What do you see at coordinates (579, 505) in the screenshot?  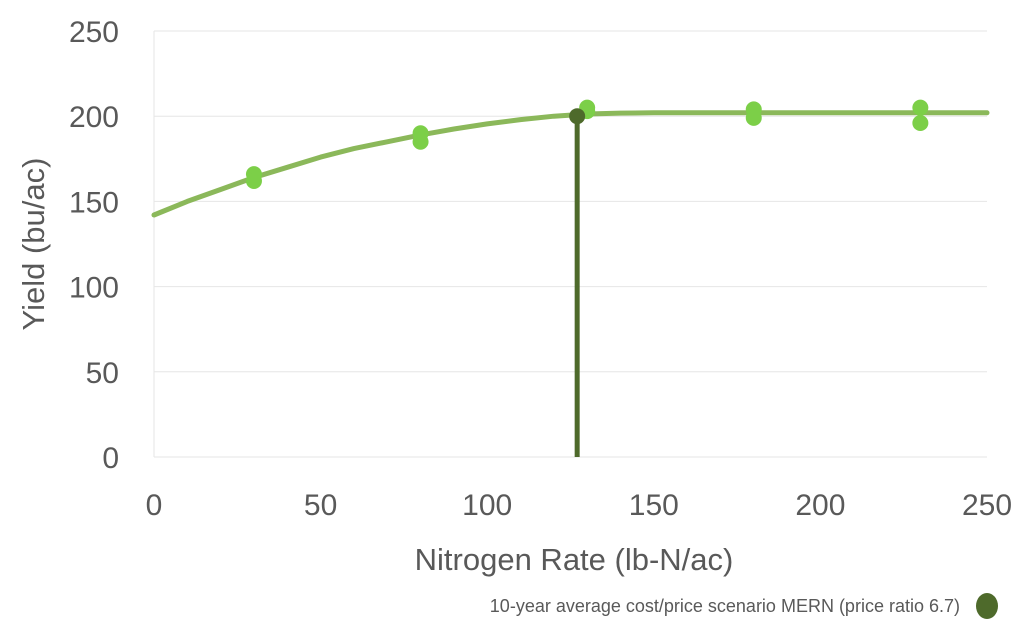 I see `x-axis-ticks: 0 50 100 150 200 250` at bounding box center [579, 505].